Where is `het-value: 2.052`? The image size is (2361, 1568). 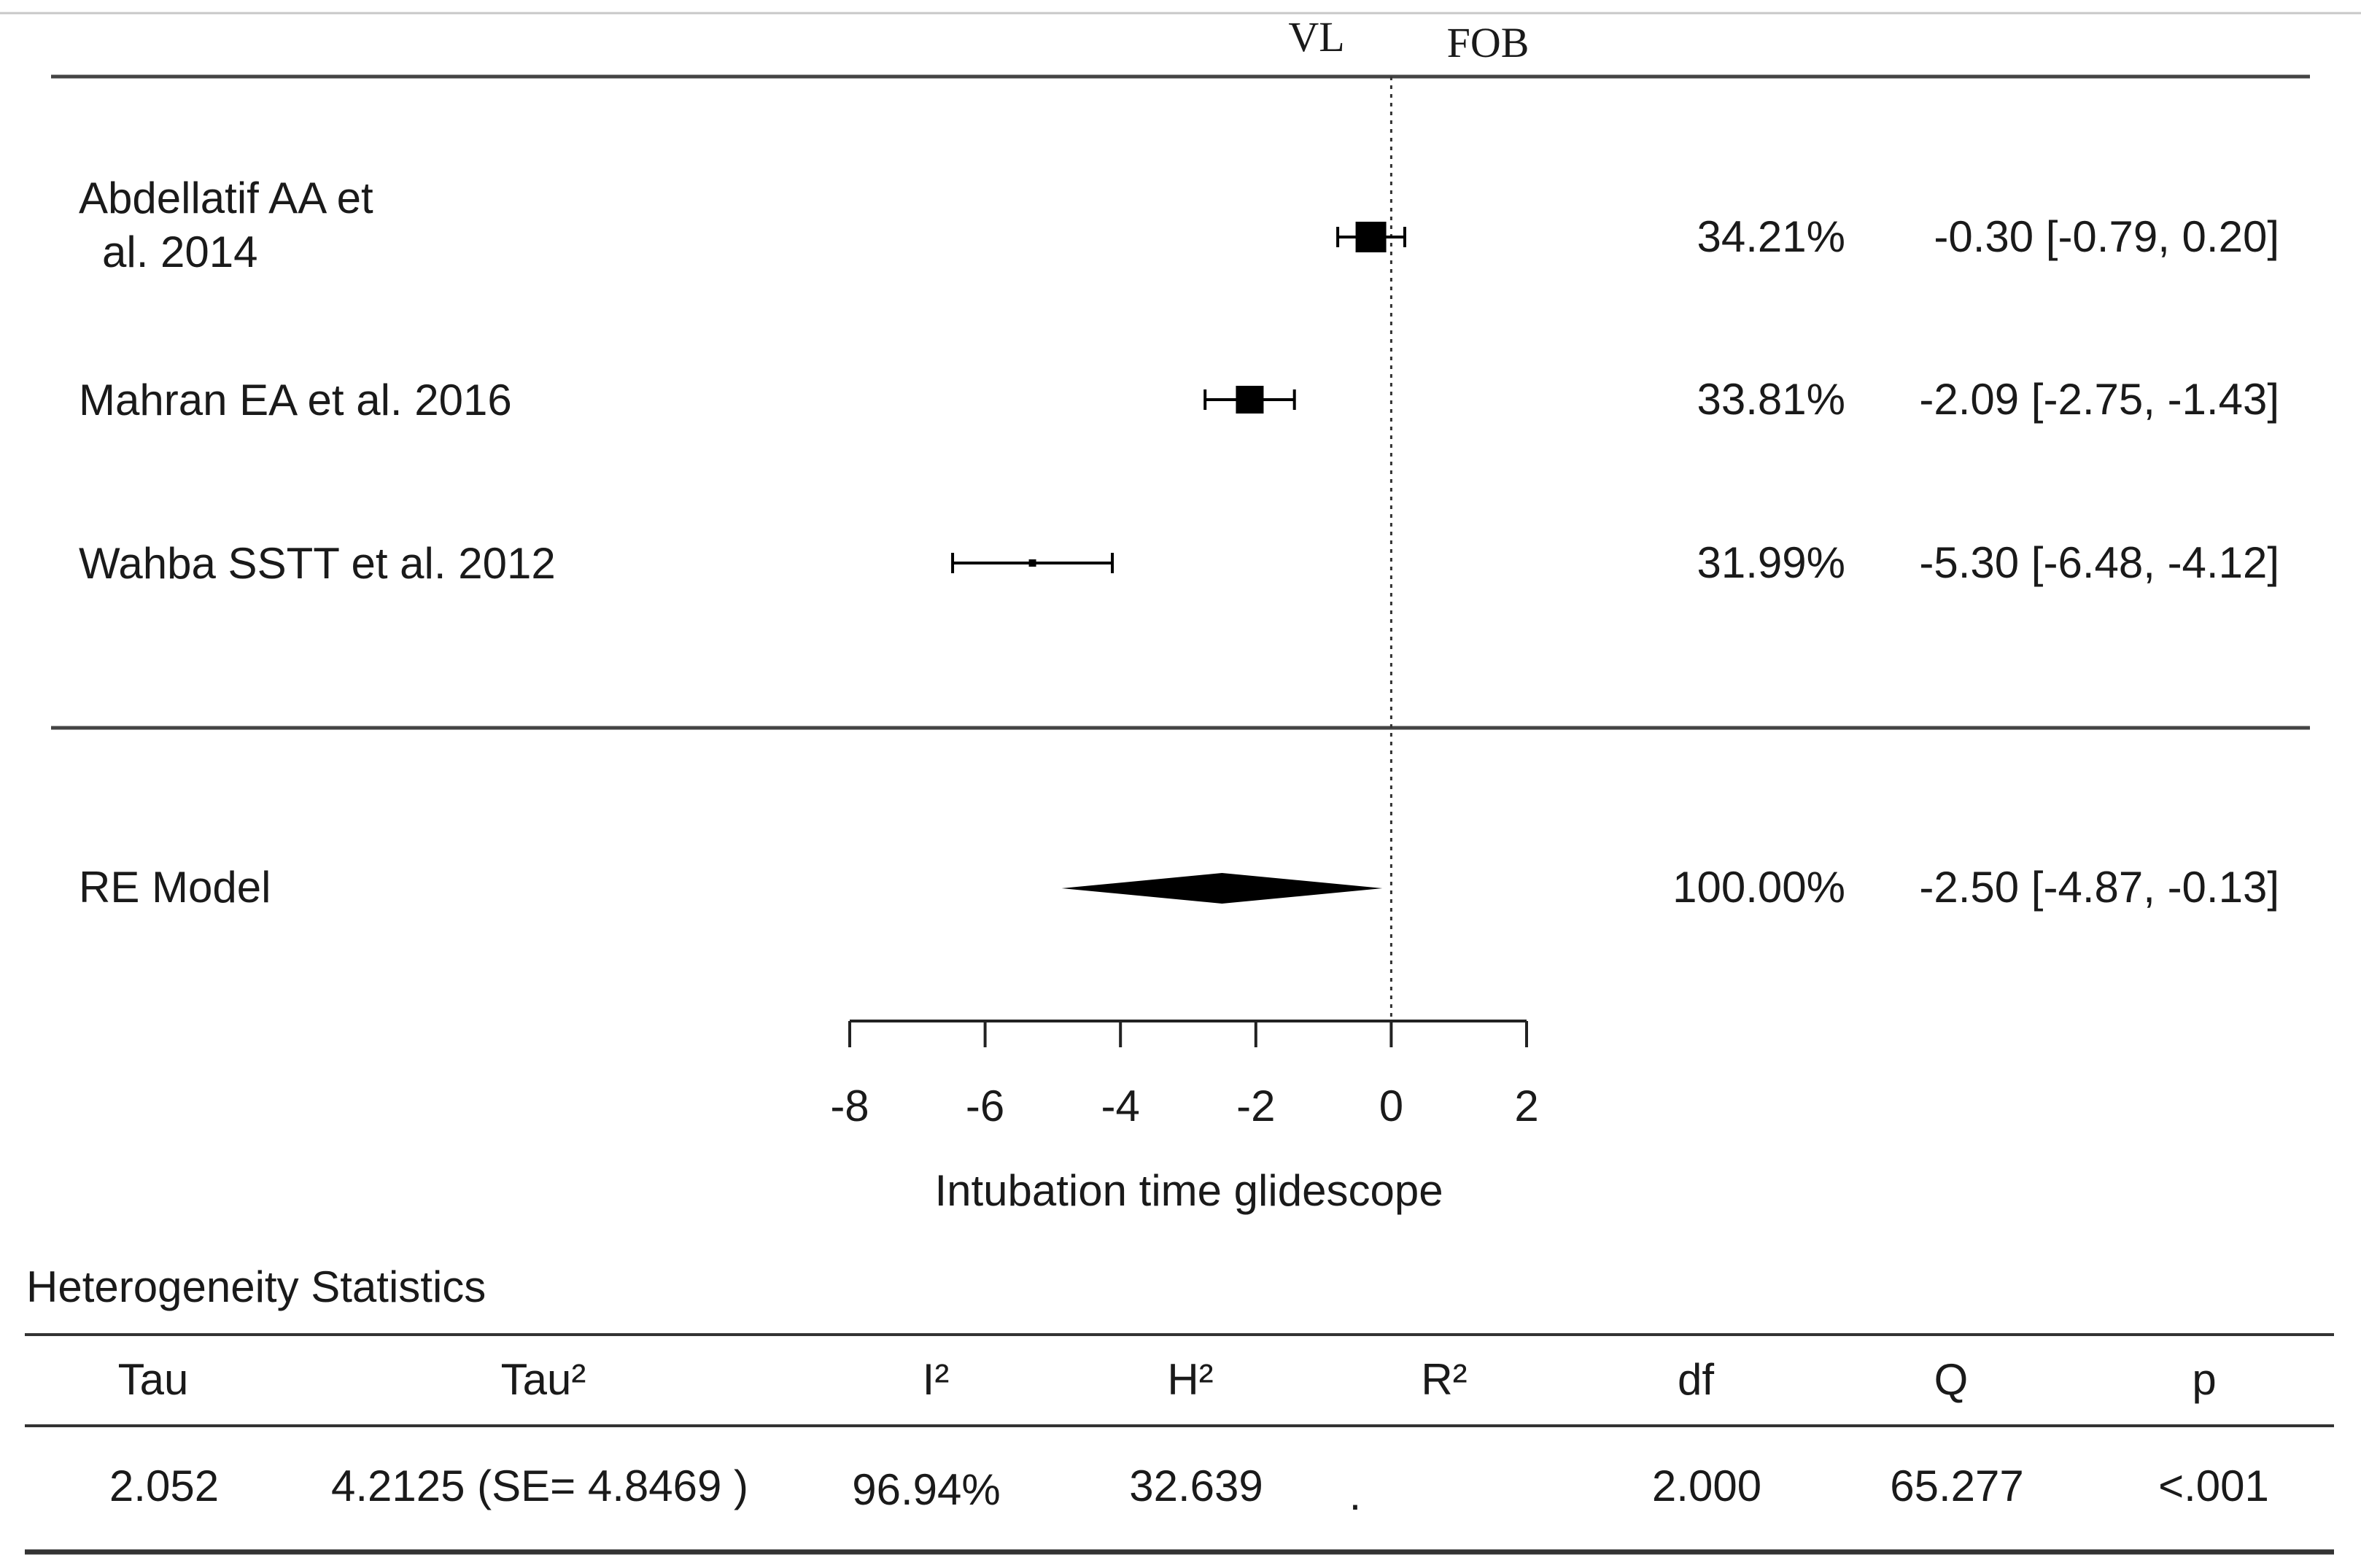
het-value: 2.052 is located at coordinates (164, 1486).